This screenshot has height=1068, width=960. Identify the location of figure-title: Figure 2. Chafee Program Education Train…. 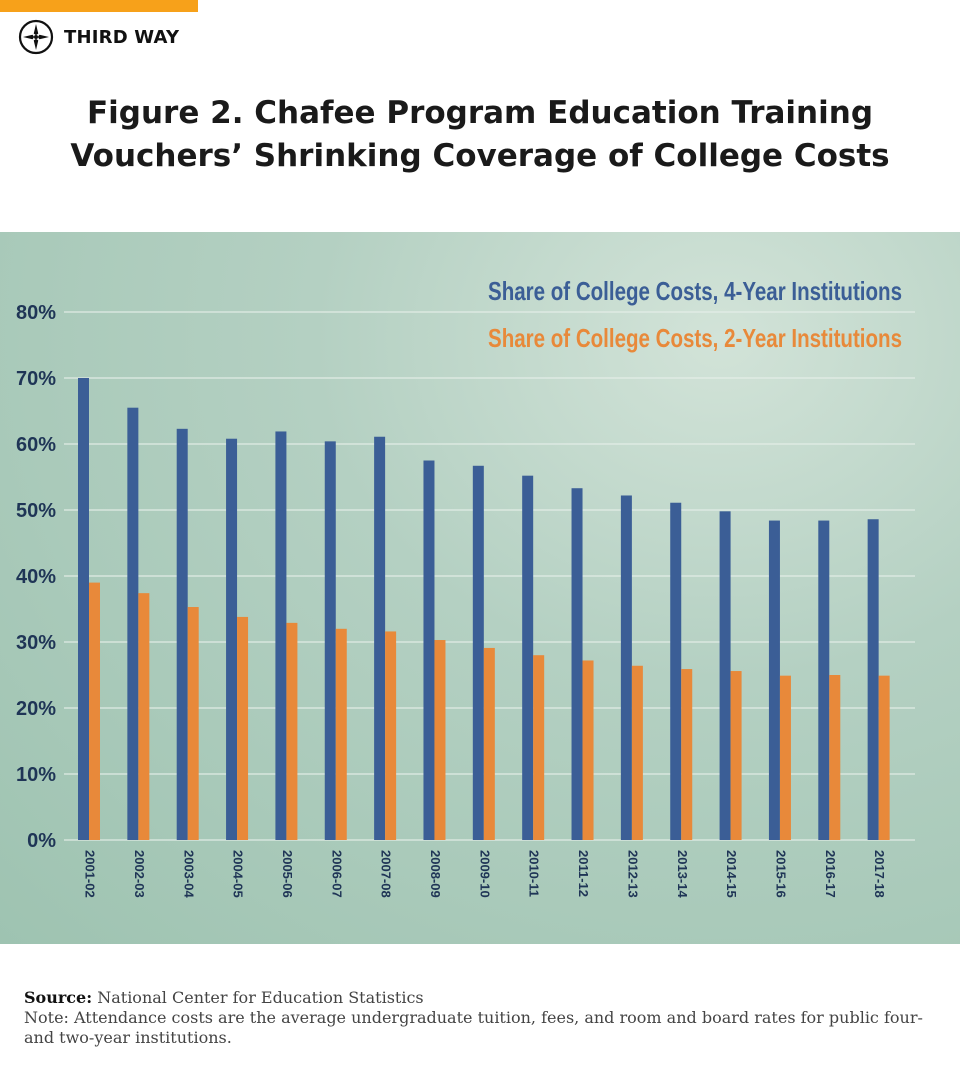
(480, 135).